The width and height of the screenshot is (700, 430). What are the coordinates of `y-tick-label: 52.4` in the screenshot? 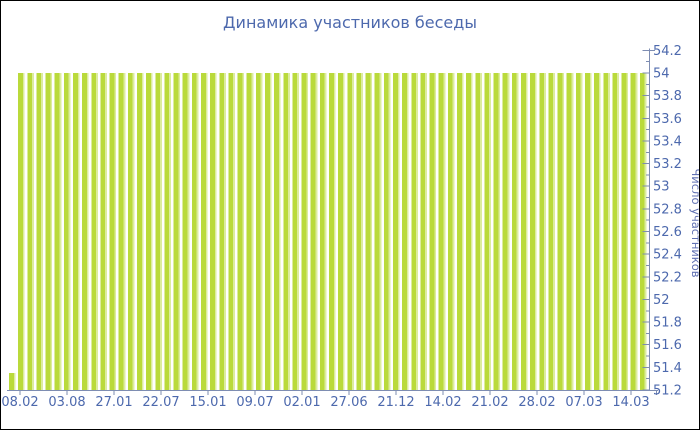 It's located at (667, 255).